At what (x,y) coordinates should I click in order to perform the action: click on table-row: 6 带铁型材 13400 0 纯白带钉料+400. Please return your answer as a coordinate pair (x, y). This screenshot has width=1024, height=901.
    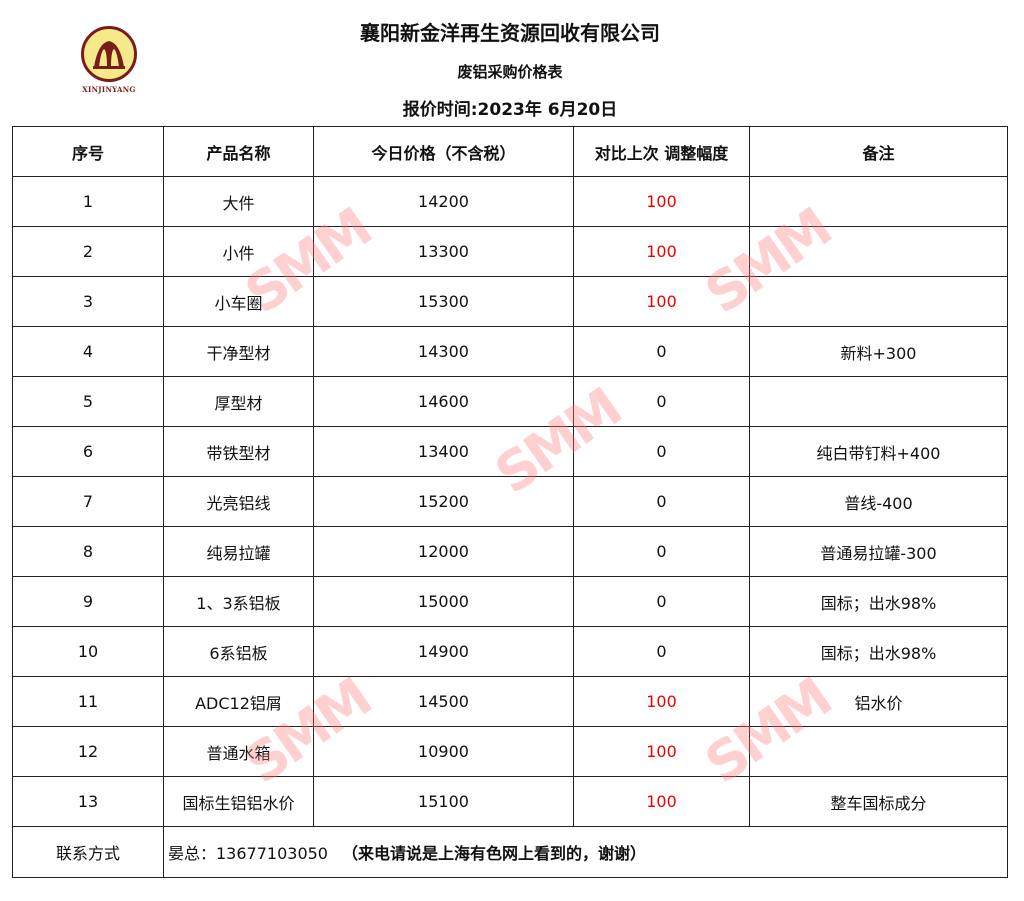
    Looking at the image, I should click on (510, 451).